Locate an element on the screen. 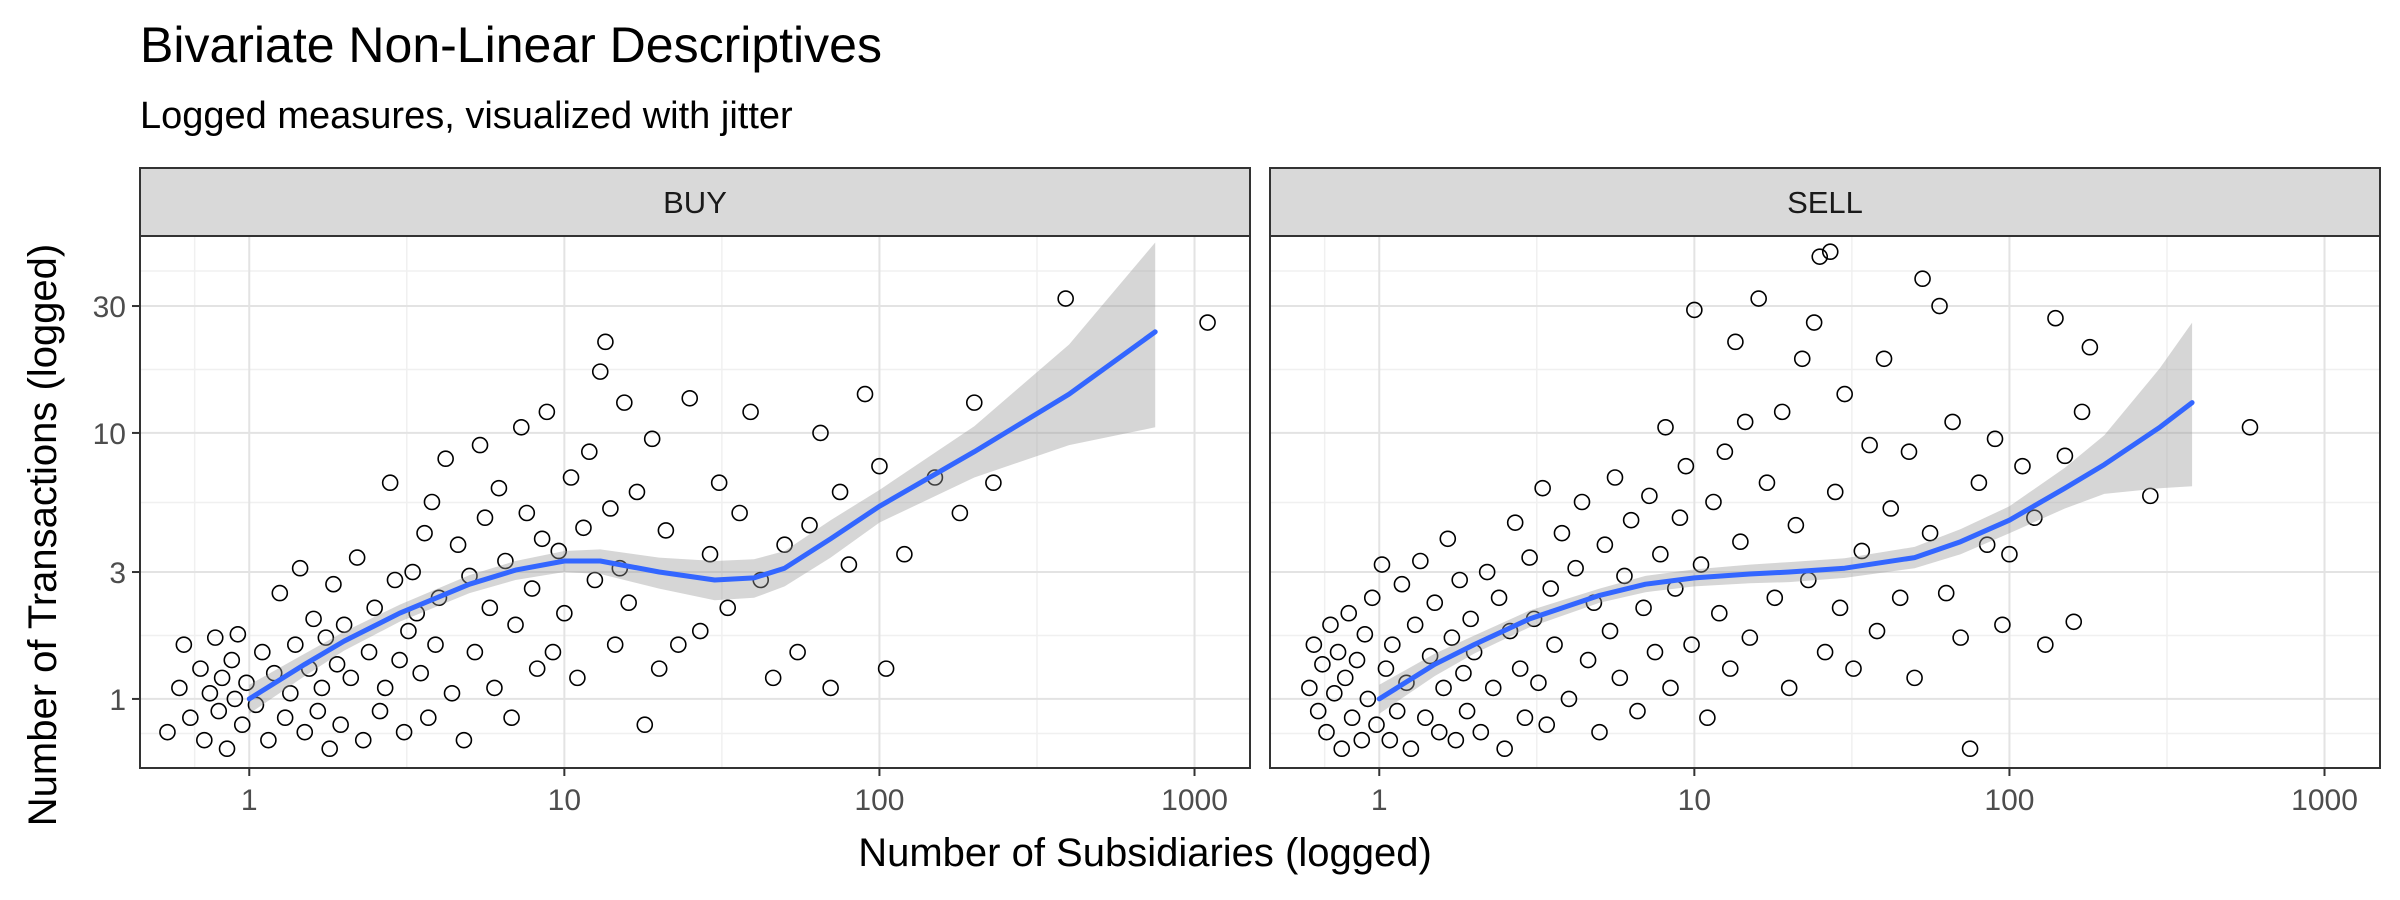  y-axis: 1 3 10 30 is located at coordinates (116, 504).